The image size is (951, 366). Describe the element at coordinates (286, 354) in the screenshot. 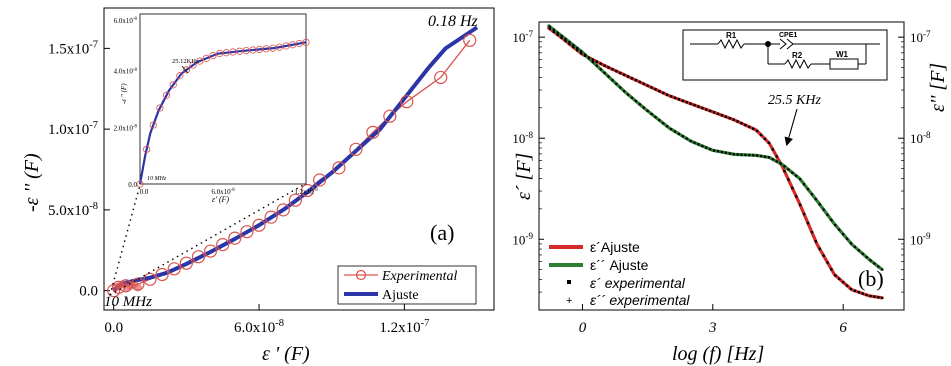

I see `panel-a-xlabel: ε ' (F)` at that location.